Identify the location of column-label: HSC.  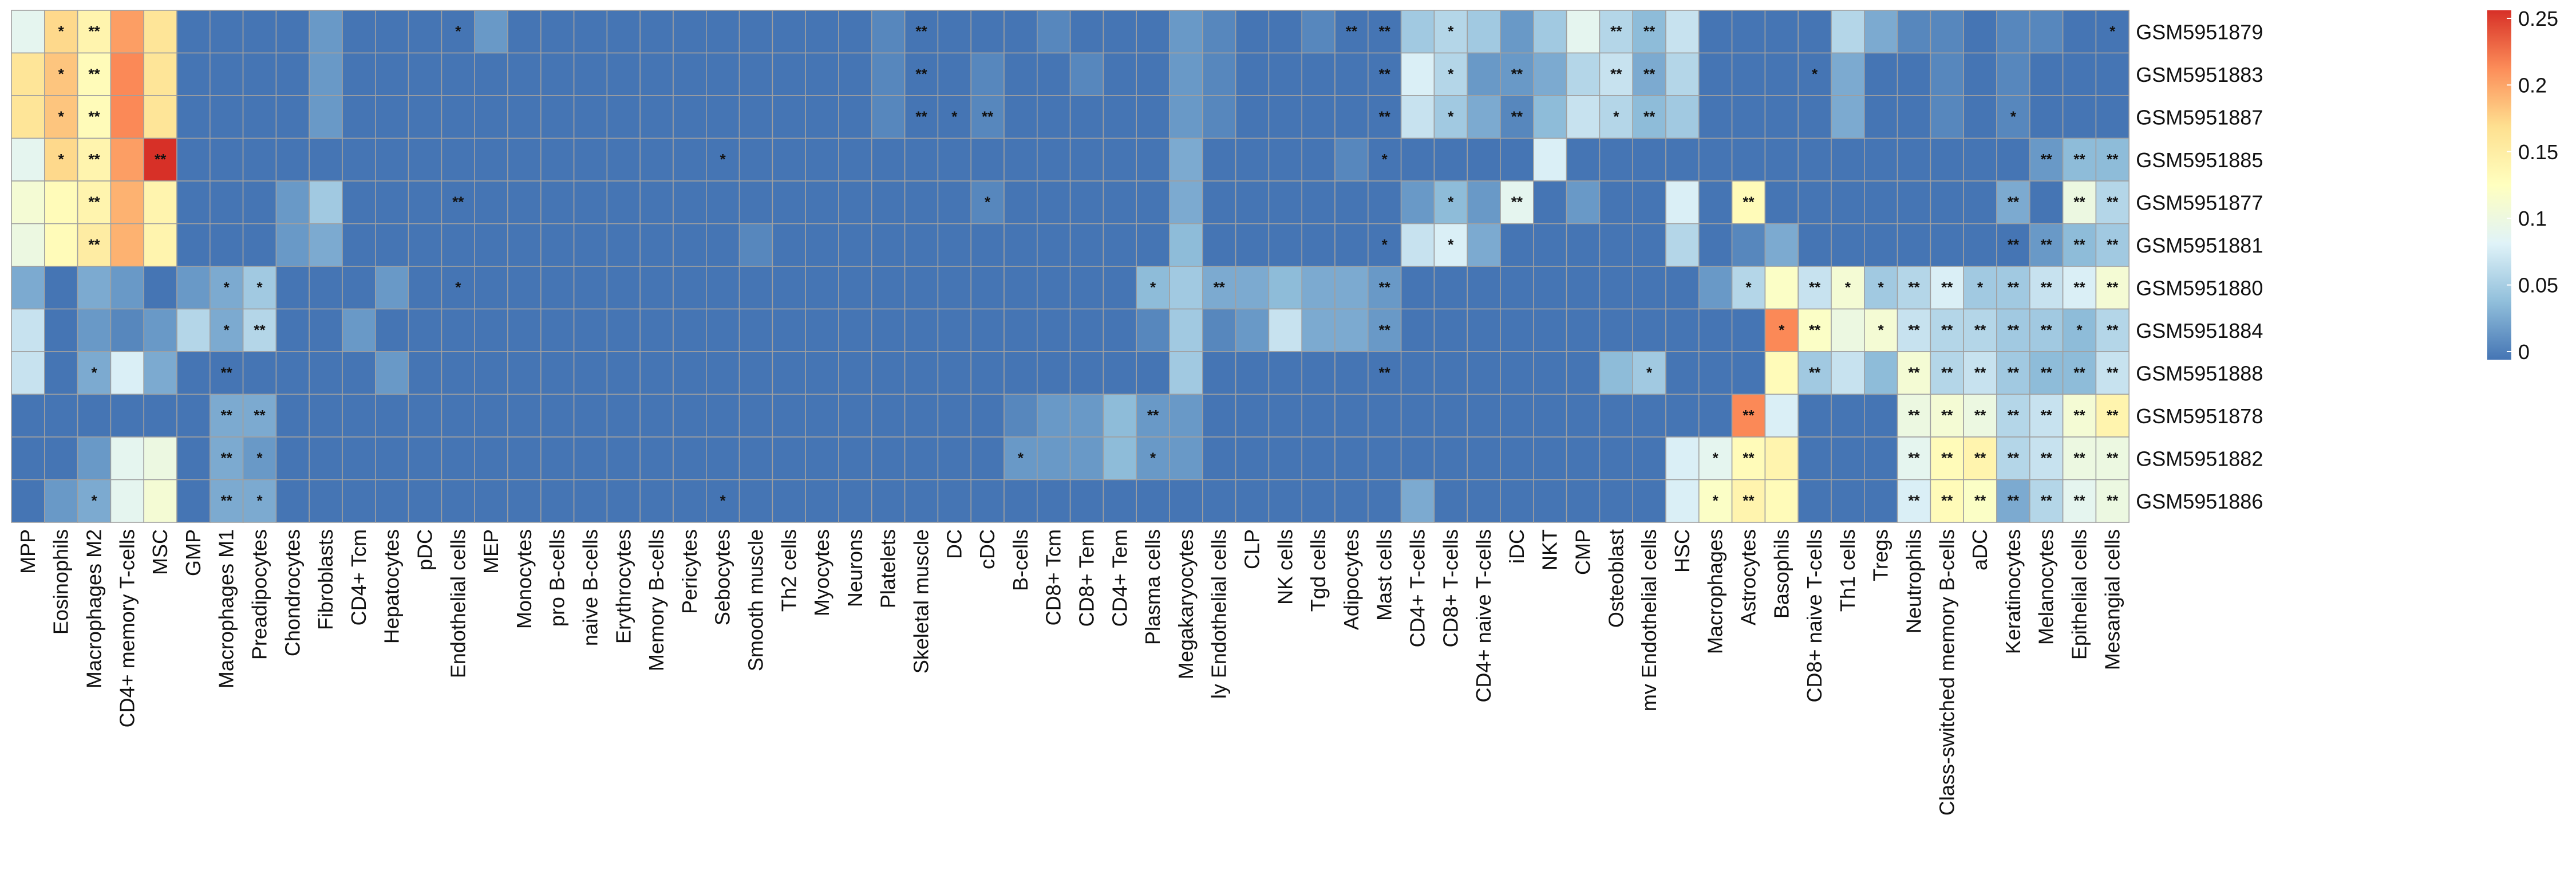
(1682, 551).